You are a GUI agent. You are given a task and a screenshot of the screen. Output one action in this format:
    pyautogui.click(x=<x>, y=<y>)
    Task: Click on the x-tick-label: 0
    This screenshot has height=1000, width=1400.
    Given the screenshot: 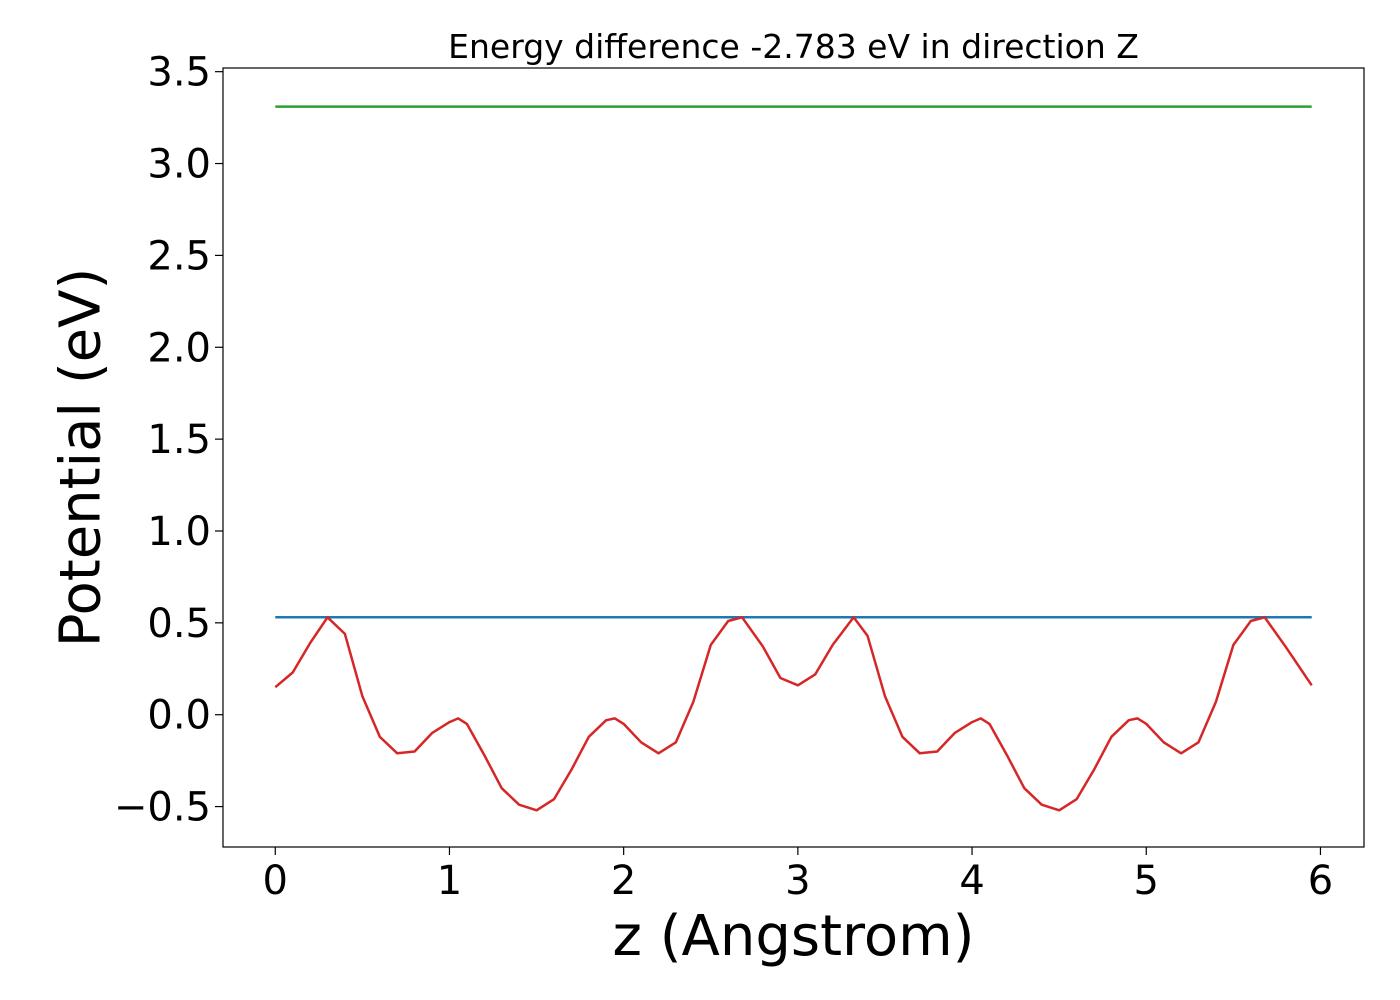 What is the action you would take?
    pyautogui.click(x=275, y=881)
    